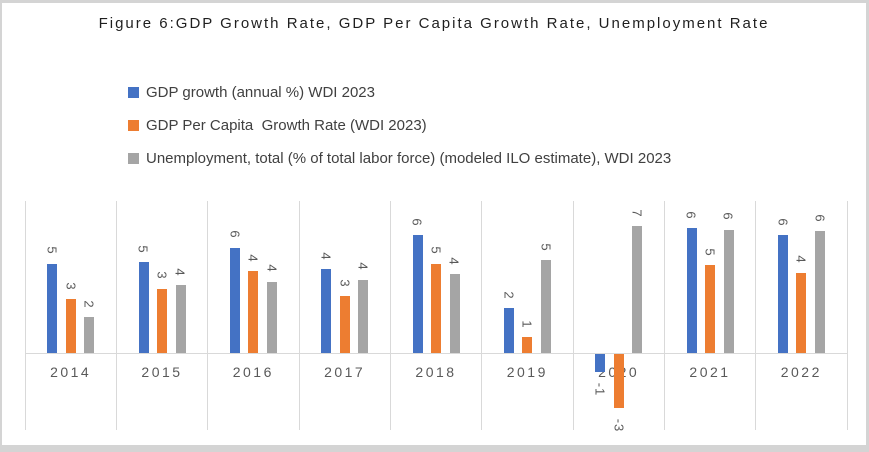  Describe the element at coordinates (71, 372) in the screenshot. I see `axis-label-year: 2014` at that location.